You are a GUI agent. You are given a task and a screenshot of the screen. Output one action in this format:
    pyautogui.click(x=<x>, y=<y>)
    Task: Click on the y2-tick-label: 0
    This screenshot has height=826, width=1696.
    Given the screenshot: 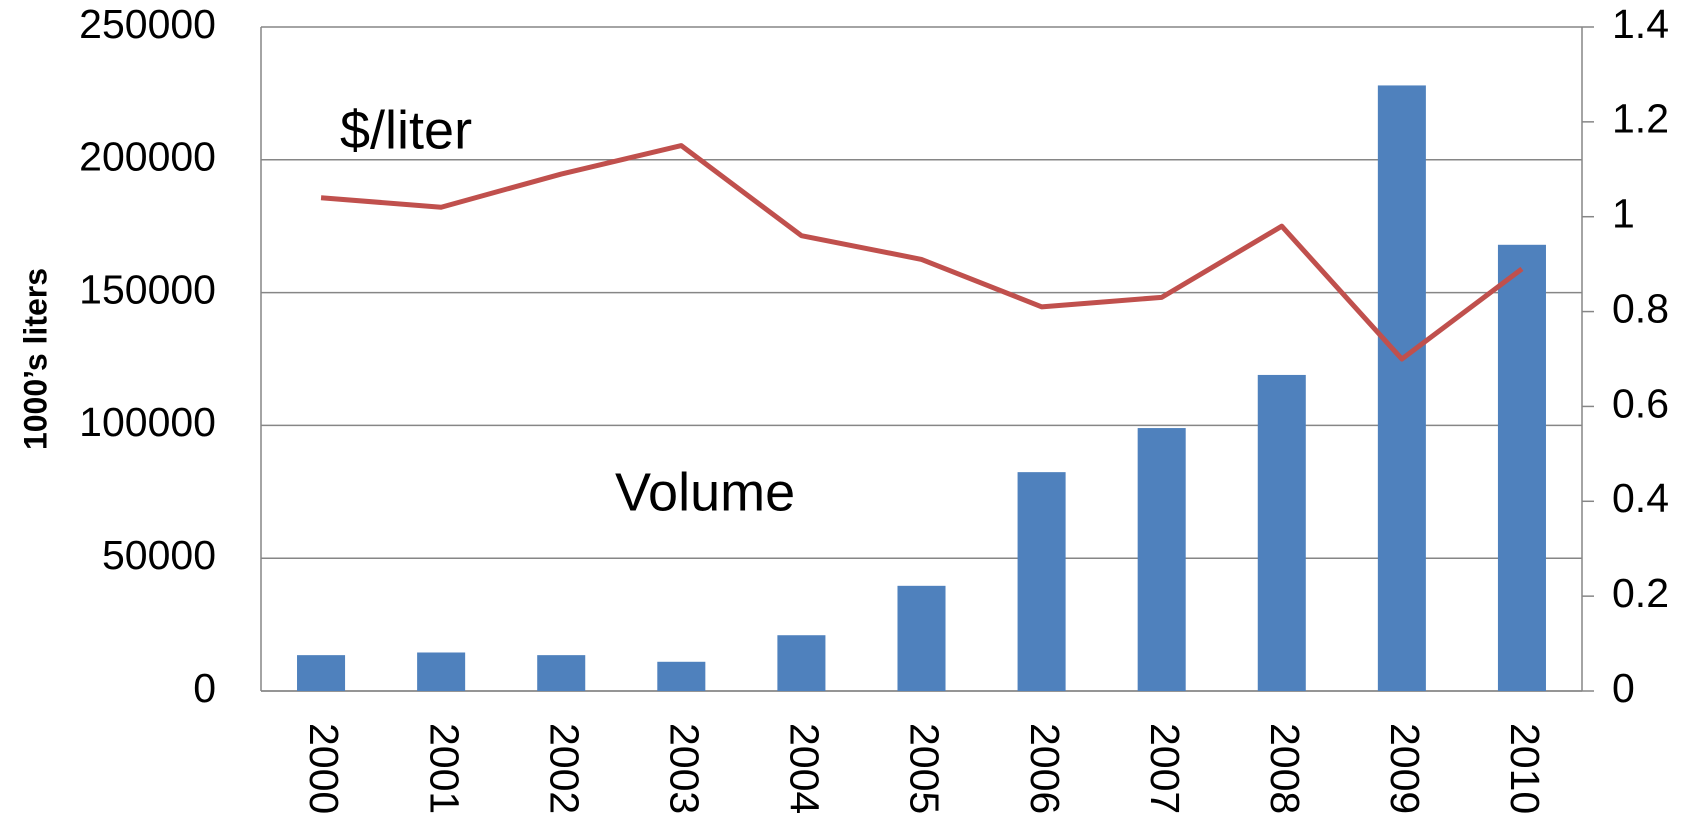 What is the action you would take?
    pyautogui.click(x=1623, y=688)
    